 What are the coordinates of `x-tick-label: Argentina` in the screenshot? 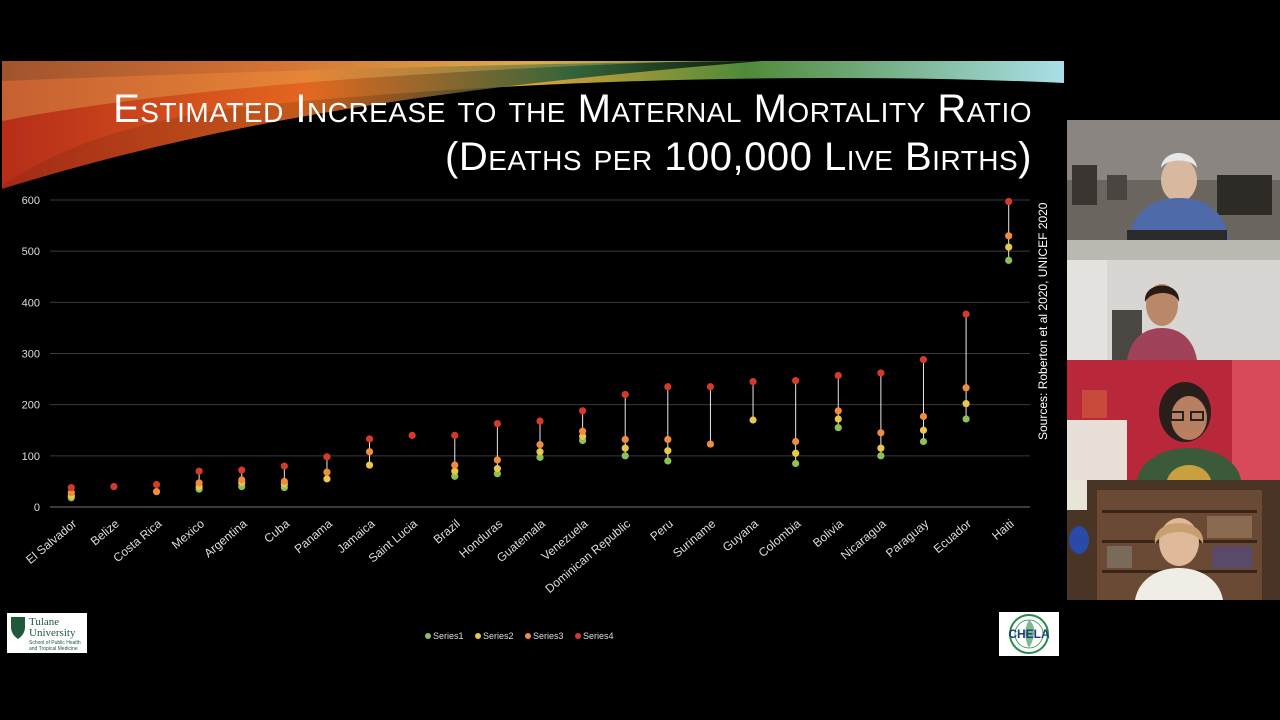 It's located at (225, 538).